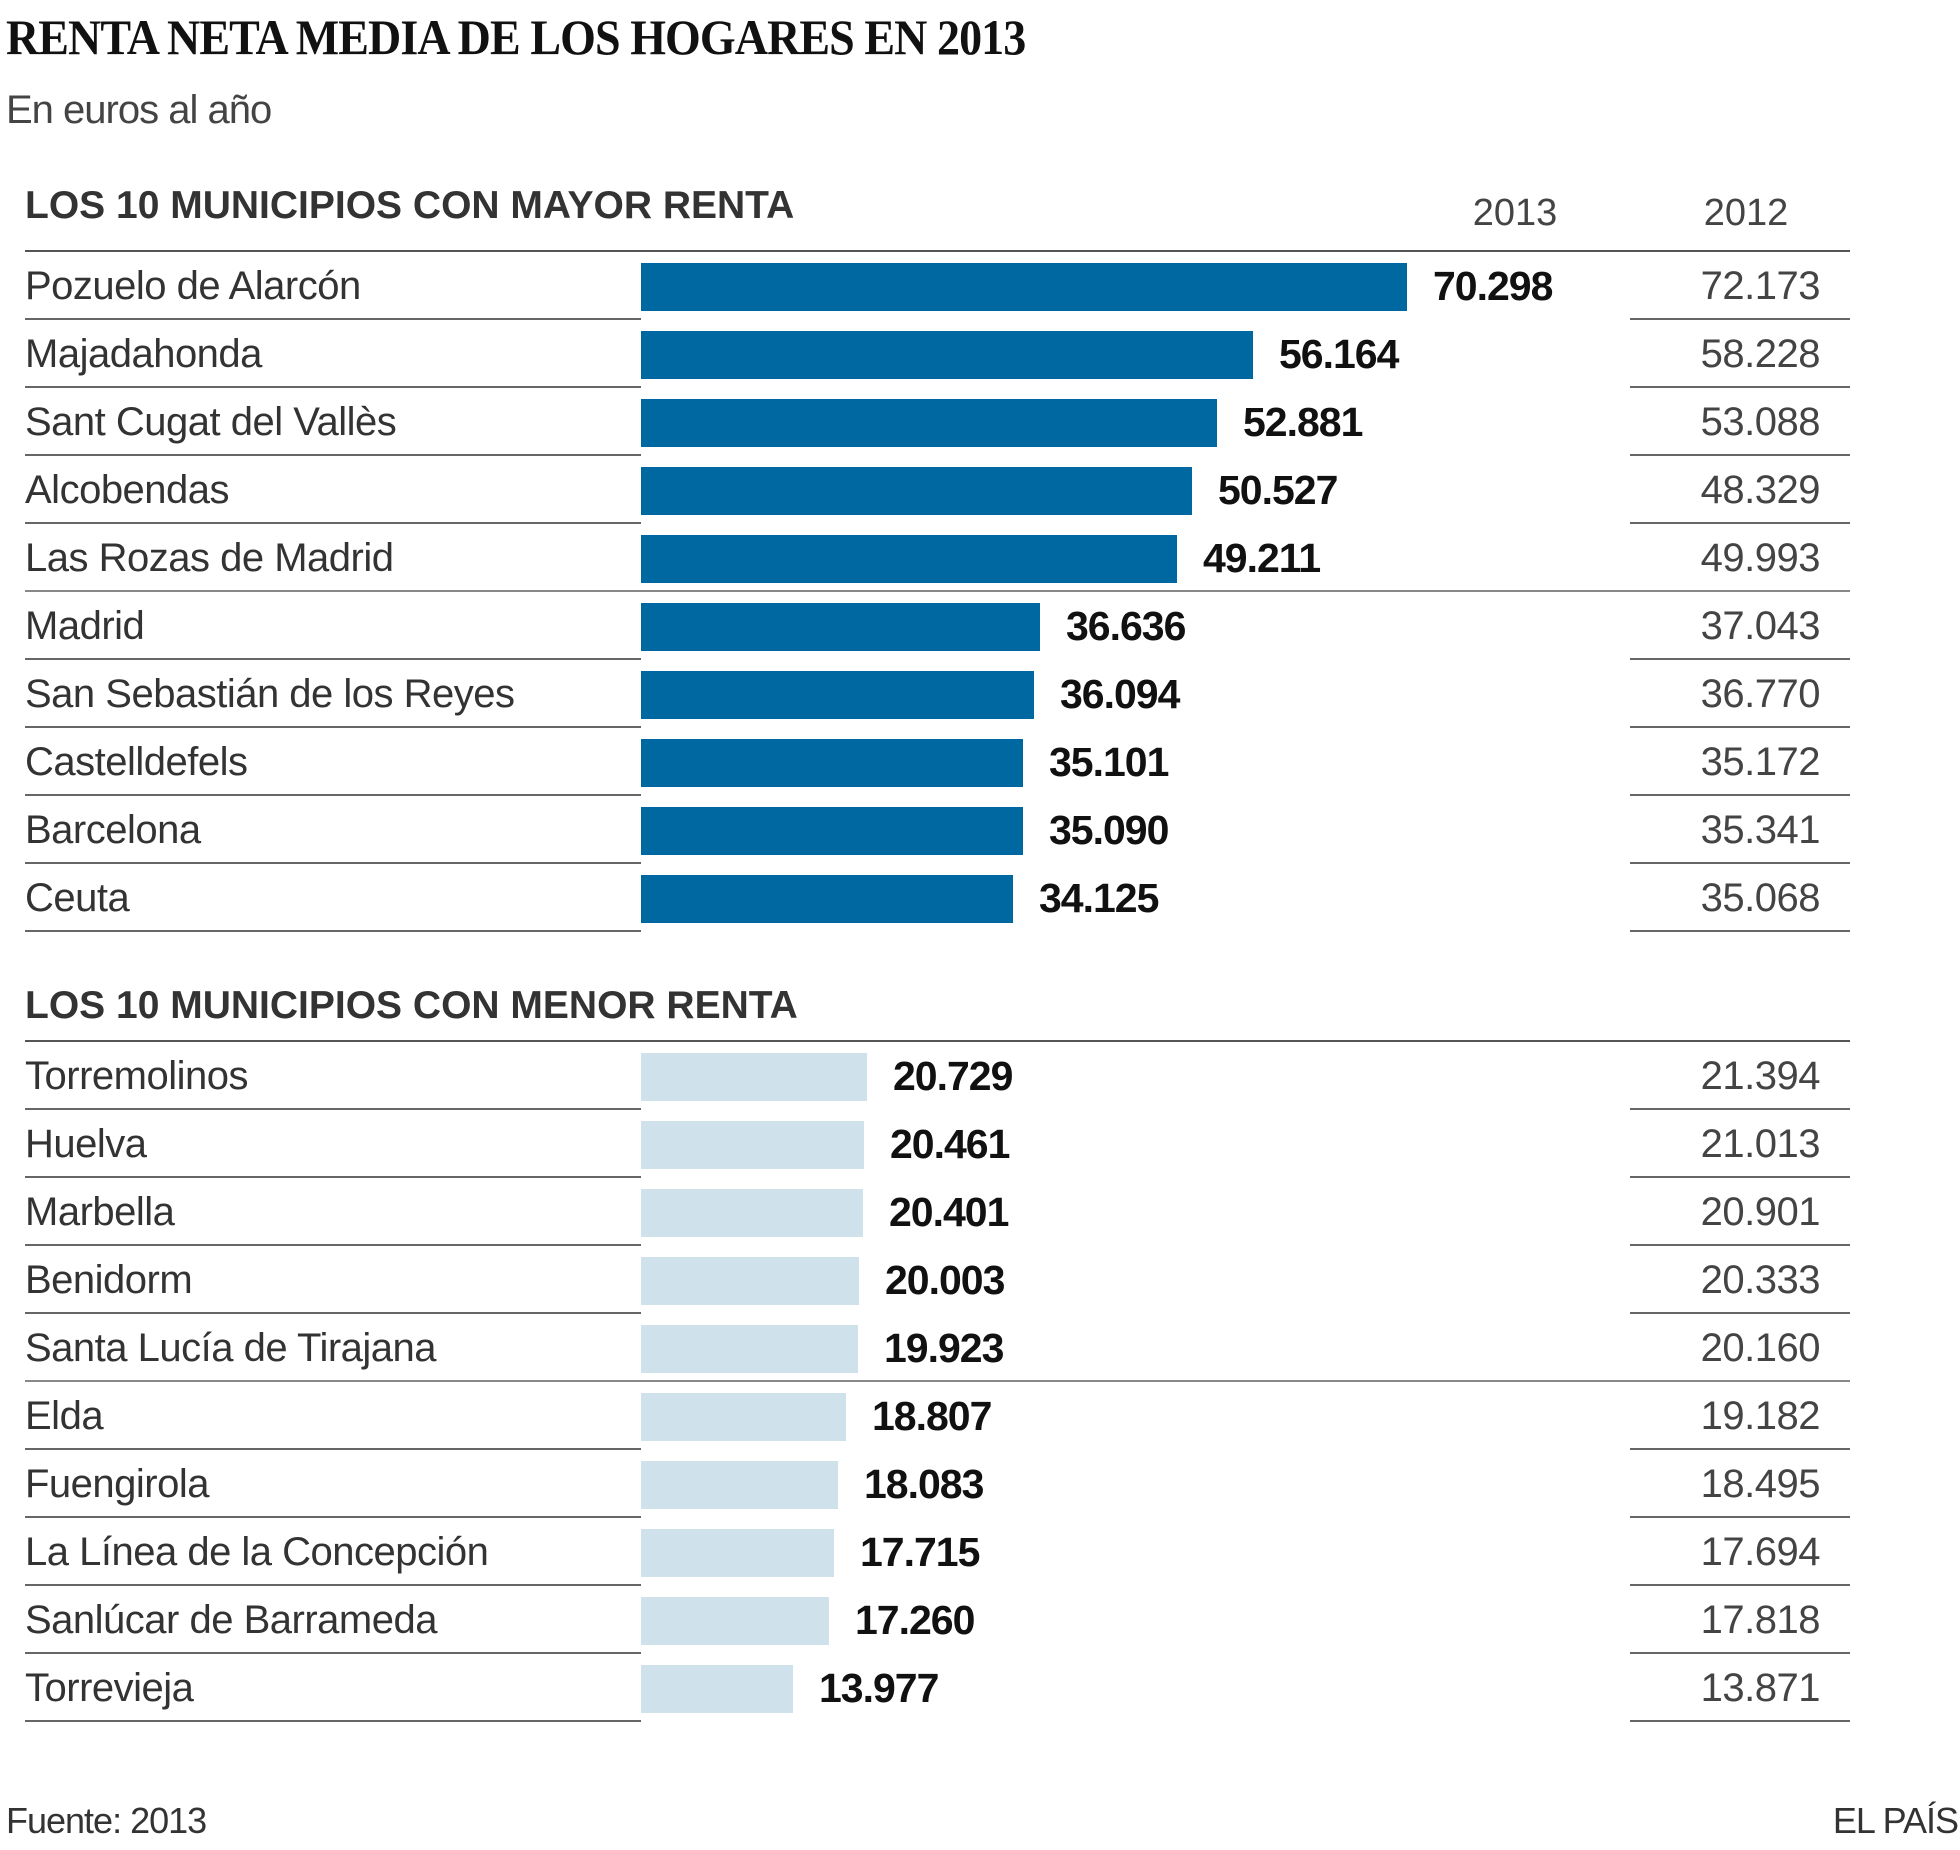  Describe the element at coordinates (915, 1620) in the screenshot. I see `value-label-2013: 17.260` at that location.